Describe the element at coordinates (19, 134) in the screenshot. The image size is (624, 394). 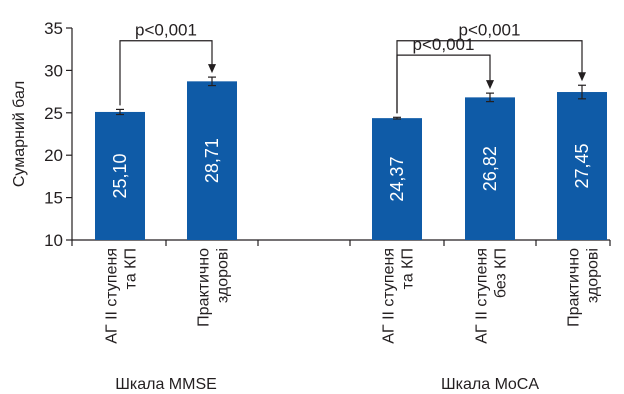
I see `y-axis-title: Сумарний бал` at that location.